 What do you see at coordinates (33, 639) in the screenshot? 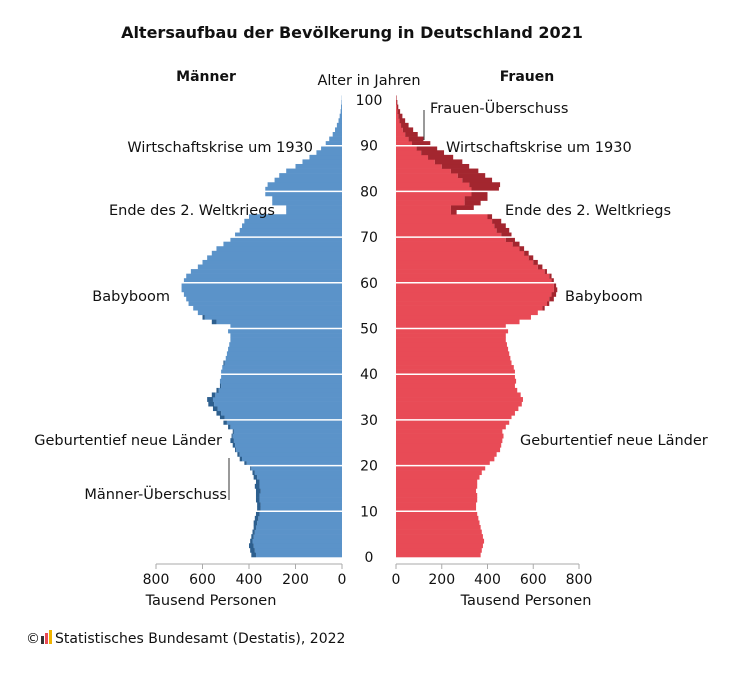
I see `copyright-symbol: ©` at bounding box center [33, 639].